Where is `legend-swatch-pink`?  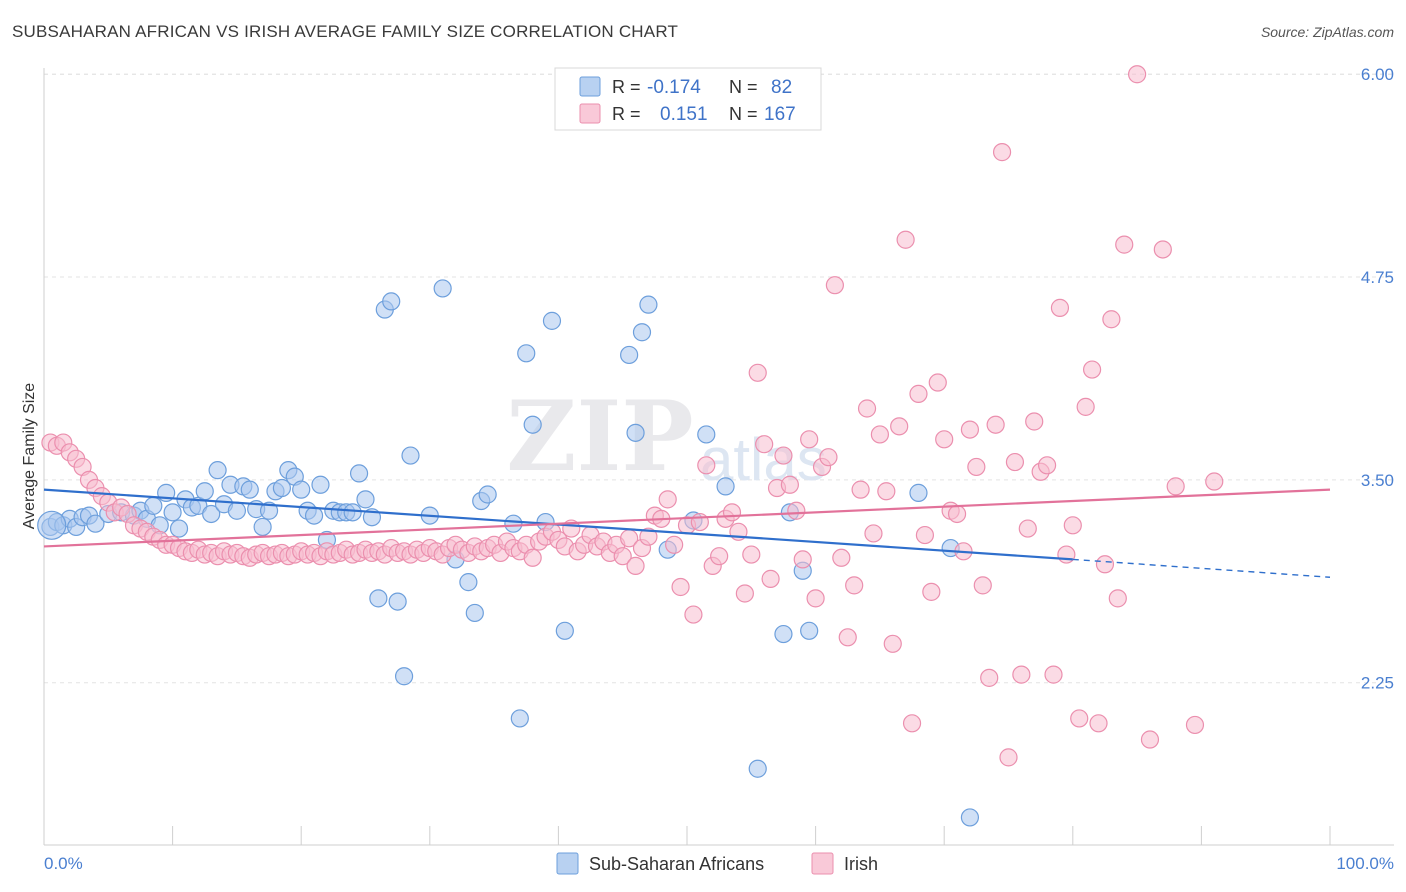
legend-swatch-pink is located at coordinates (590, 113).